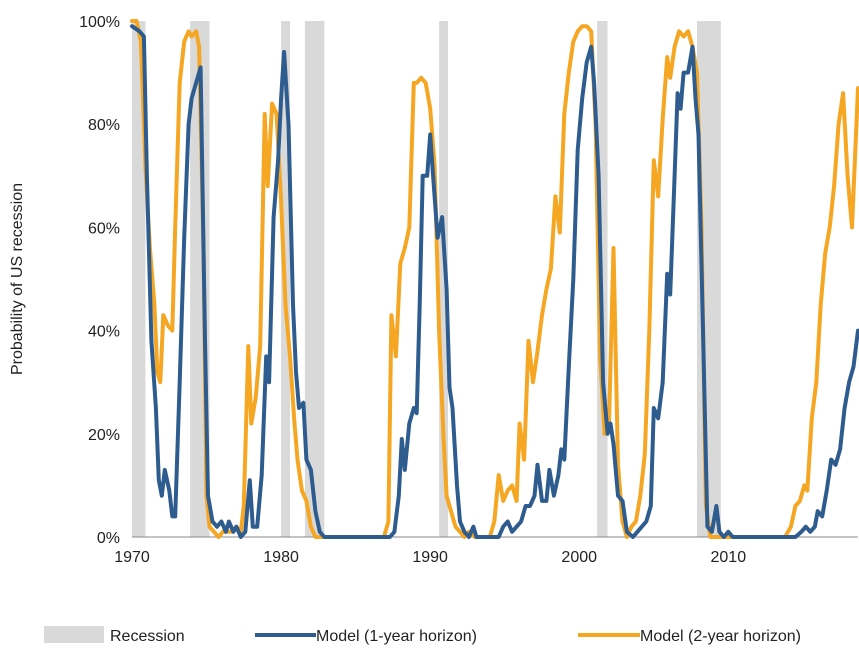 The height and width of the screenshot is (650, 859). What do you see at coordinates (281, 557) in the screenshot?
I see `x-tick-label: 1980` at bounding box center [281, 557].